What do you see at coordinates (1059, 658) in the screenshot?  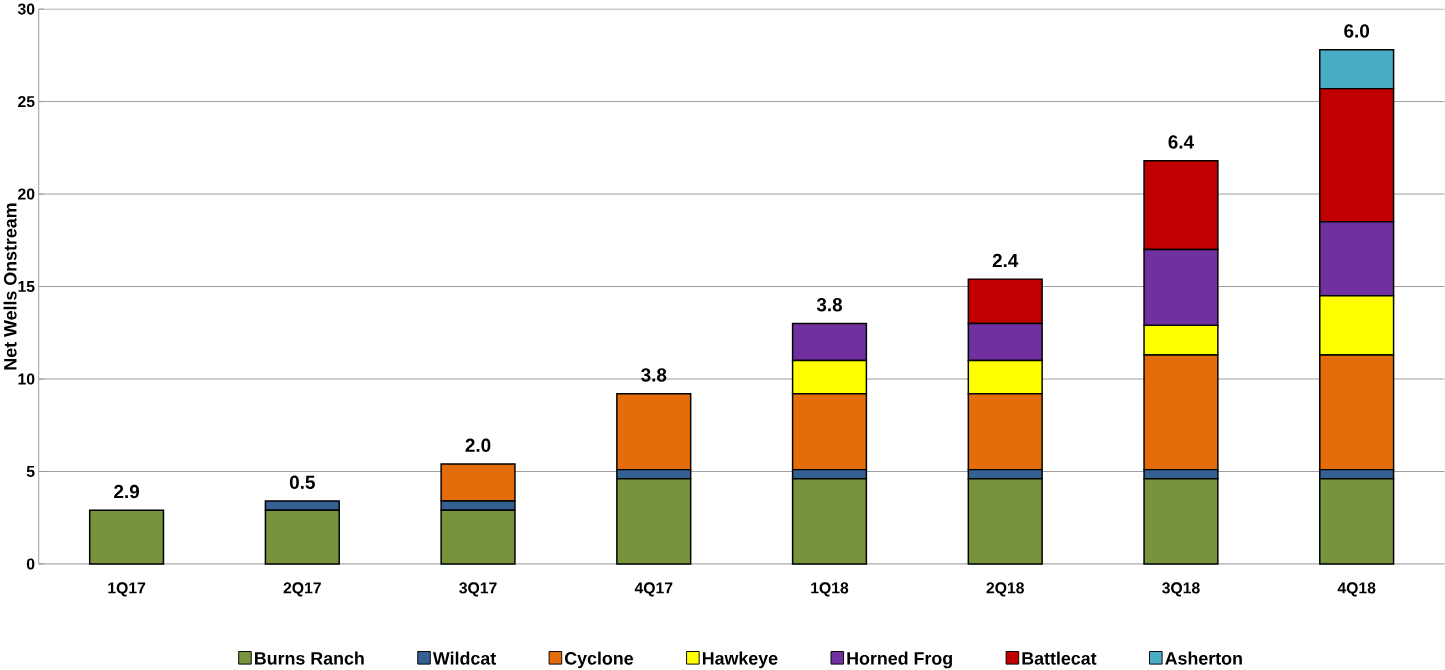 I see `legend-label: Battlecat` at bounding box center [1059, 658].